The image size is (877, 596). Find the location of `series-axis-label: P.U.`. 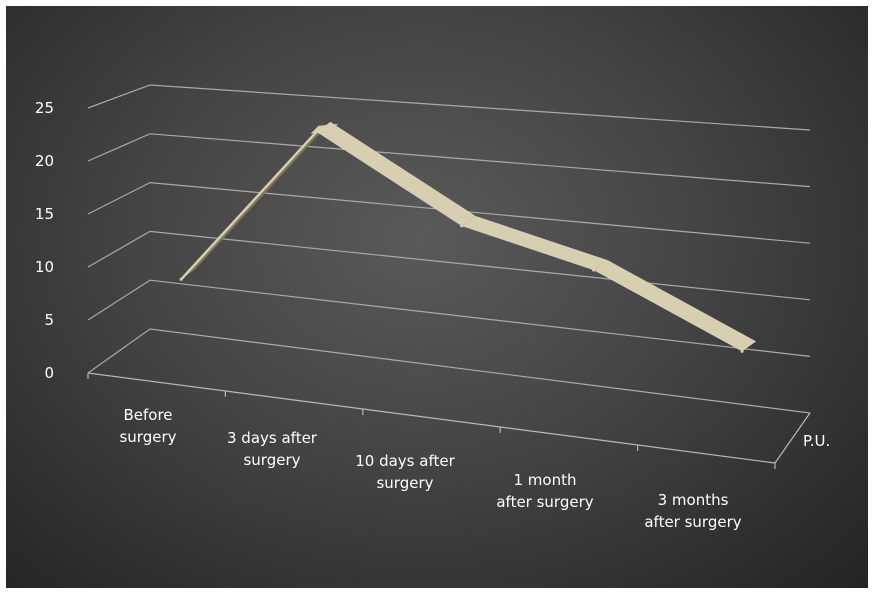

series-axis-label: P.U. is located at coordinates (816, 441).